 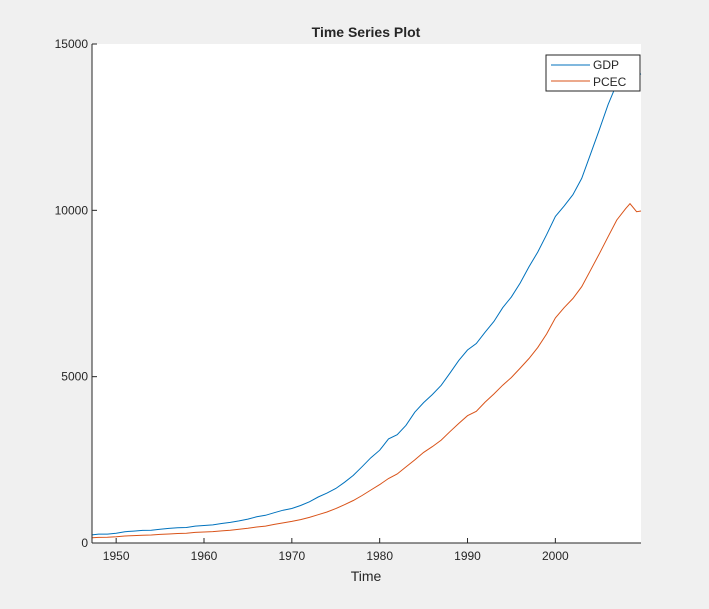 What do you see at coordinates (291, 556) in the screenshot?
I see `x-tick-label: 1970` at bounding box center [291, 556].